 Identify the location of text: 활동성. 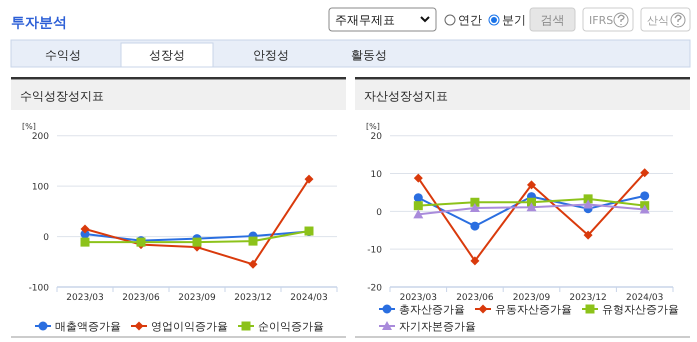
(369, 55).